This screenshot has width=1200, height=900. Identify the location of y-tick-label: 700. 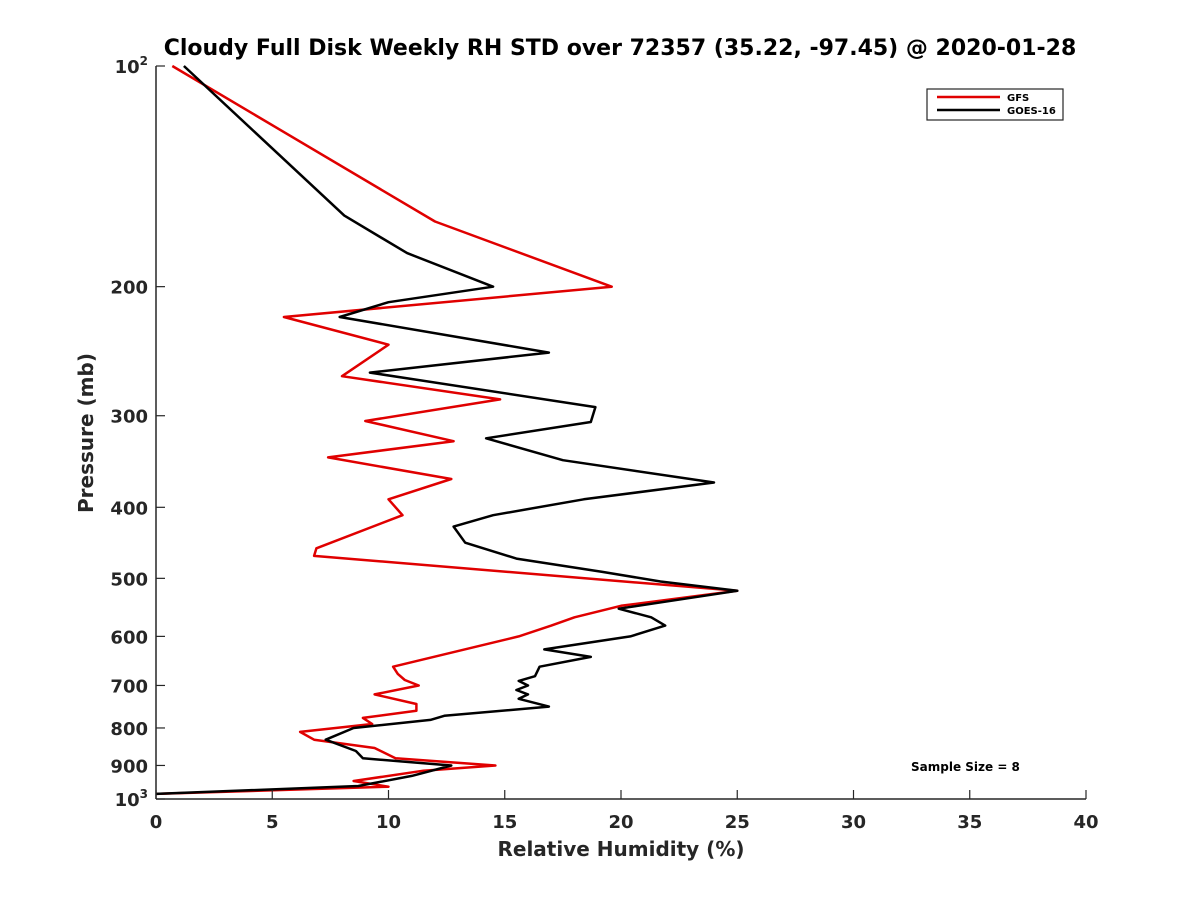
(129, 686).